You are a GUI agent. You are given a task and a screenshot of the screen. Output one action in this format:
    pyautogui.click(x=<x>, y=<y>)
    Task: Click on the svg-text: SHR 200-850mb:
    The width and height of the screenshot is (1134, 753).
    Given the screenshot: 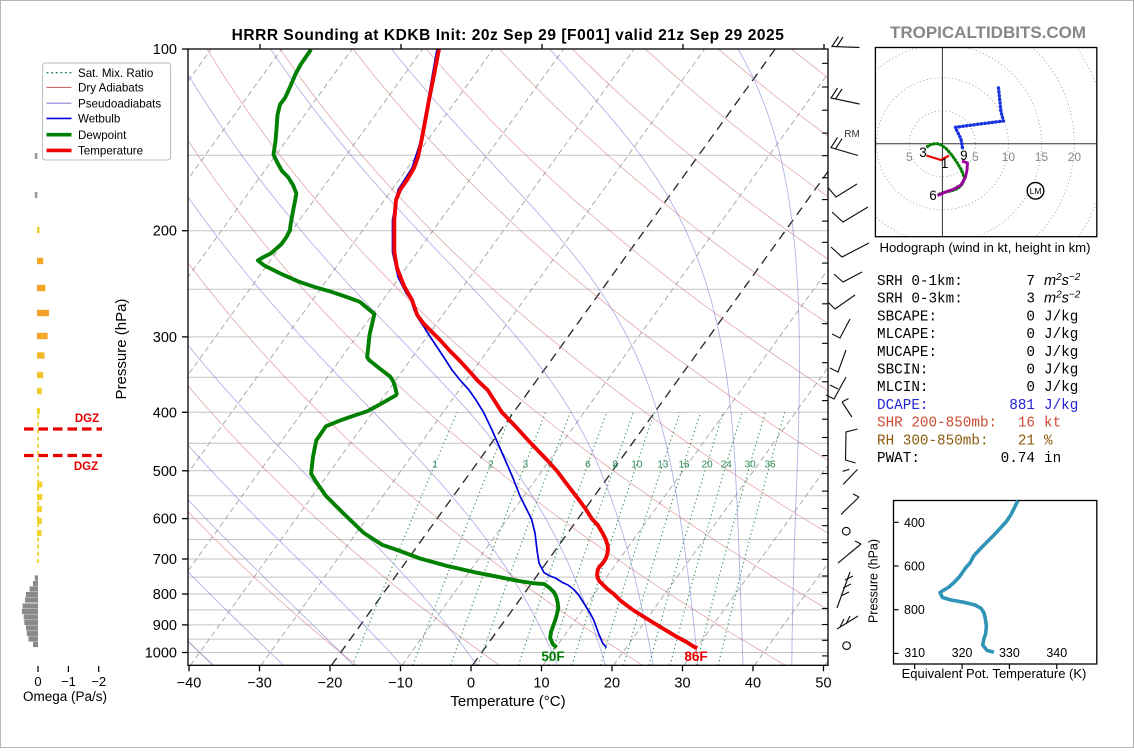 What is the action you would take?
    pyautogui.click(x=937, y=424)
    